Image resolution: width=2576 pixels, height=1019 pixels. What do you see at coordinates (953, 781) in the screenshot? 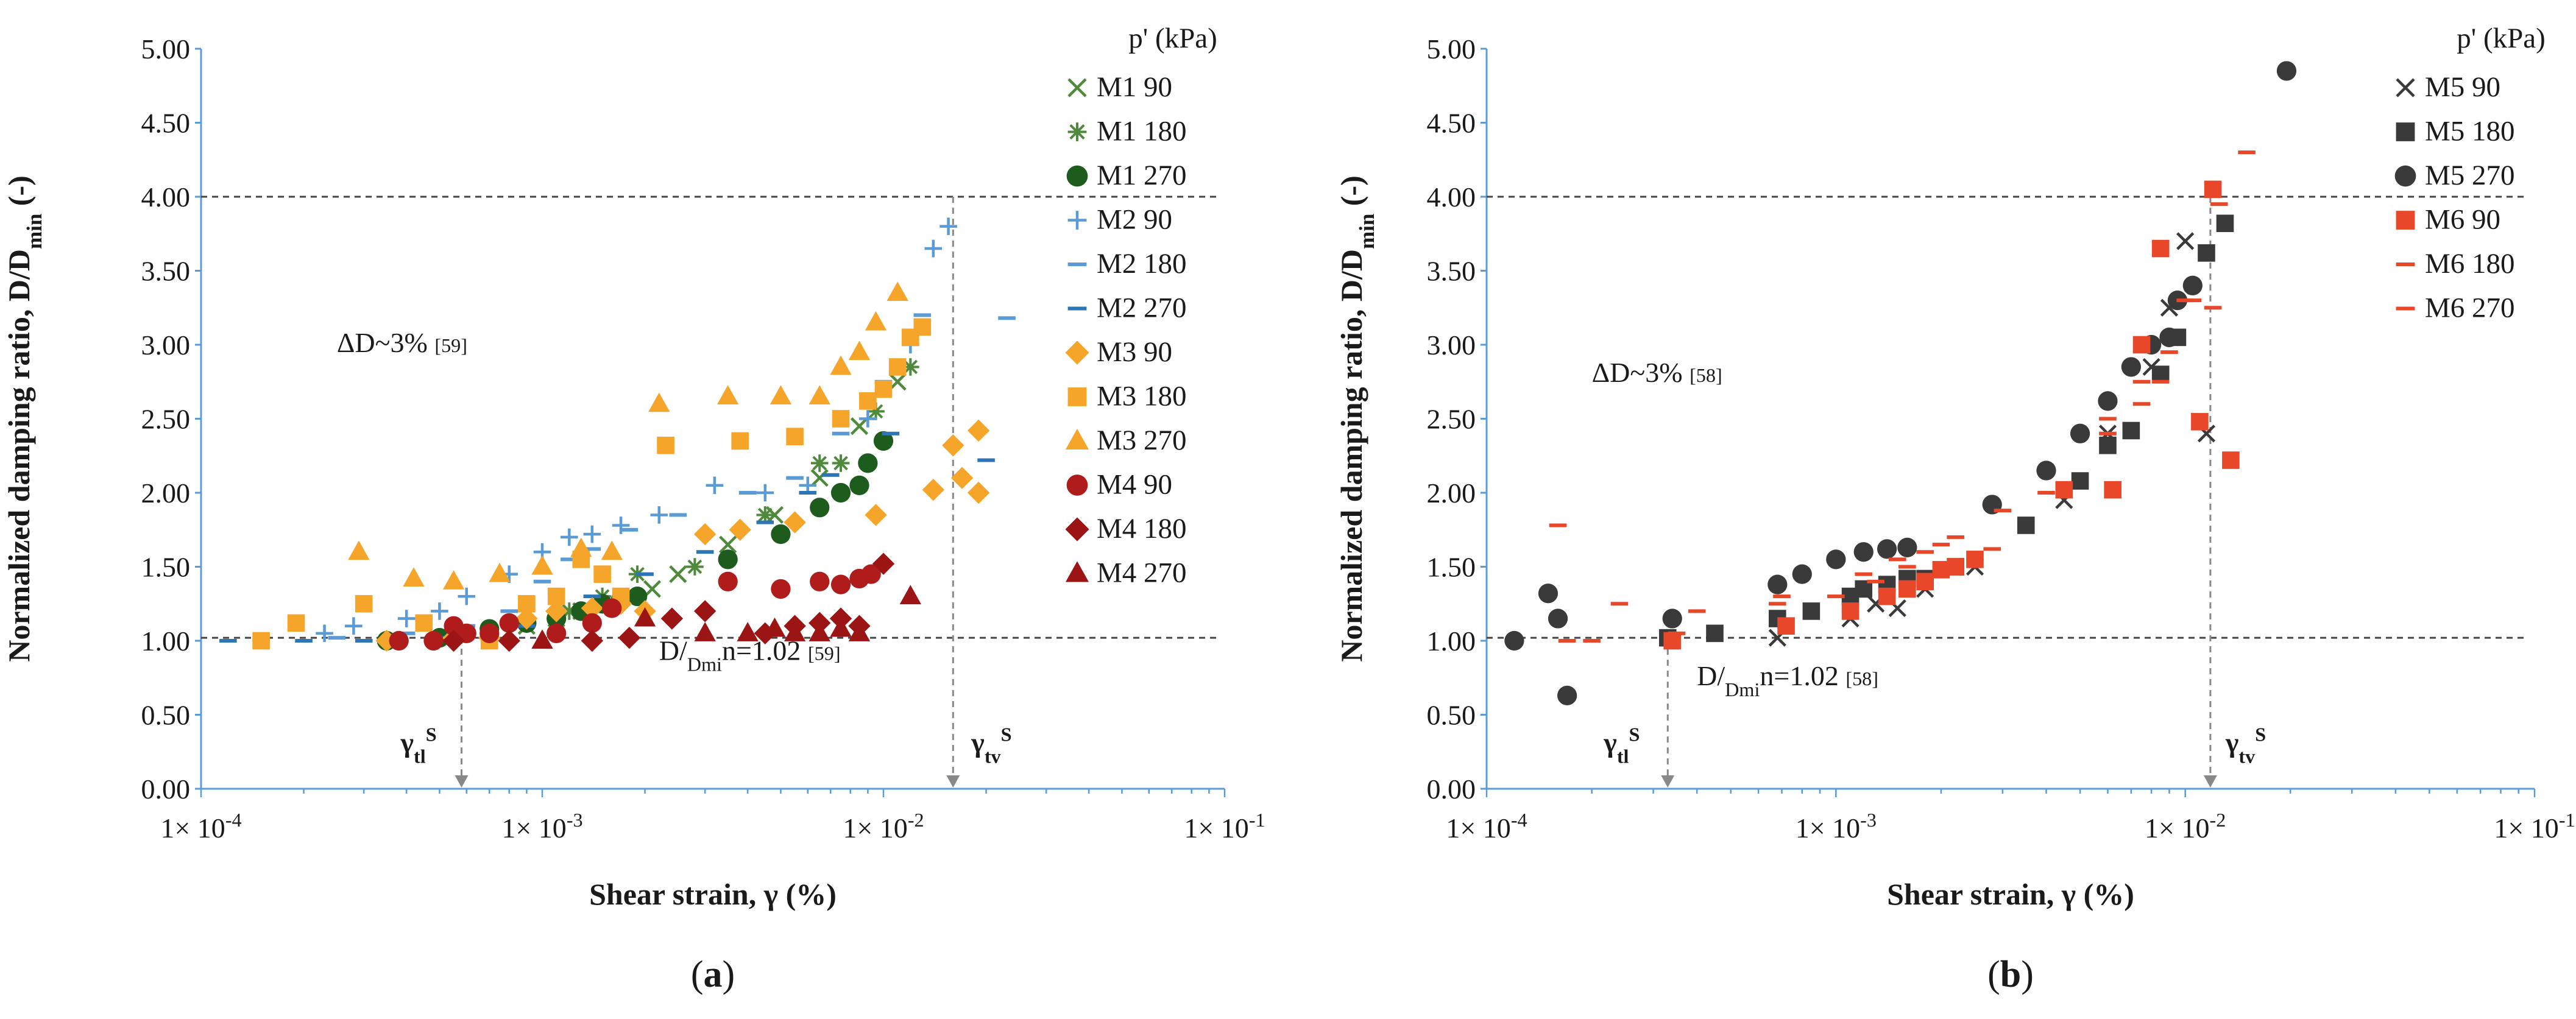
I see `gamma-tv-arrow-icon` at bounding box center [953, 781].